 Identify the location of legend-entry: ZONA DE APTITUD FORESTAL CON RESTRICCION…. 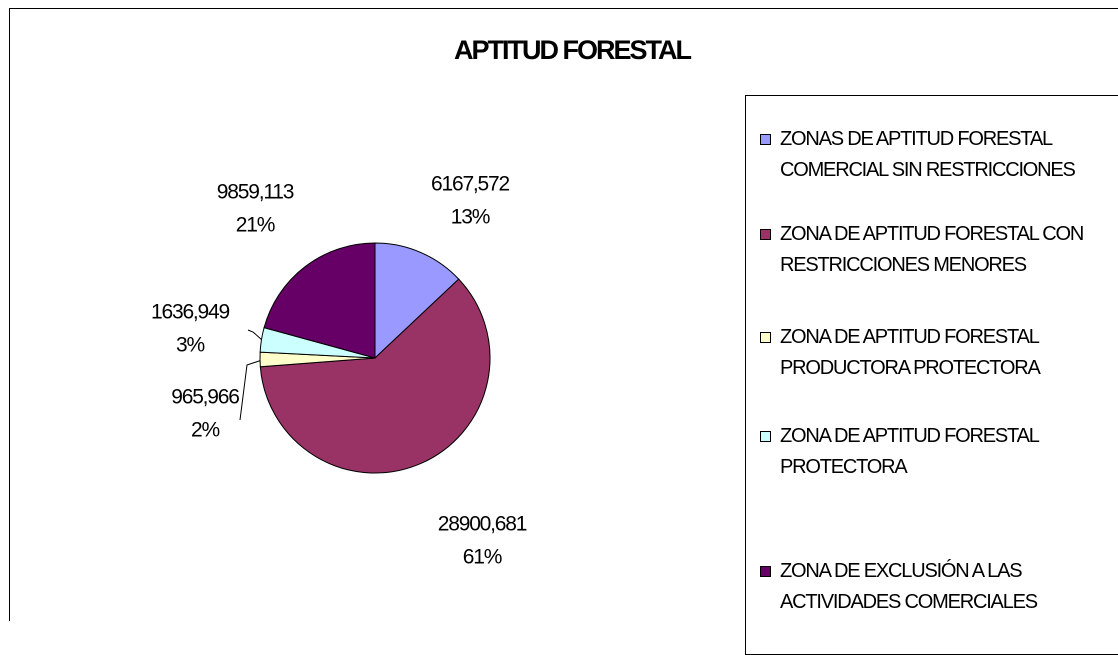
(932, 250).